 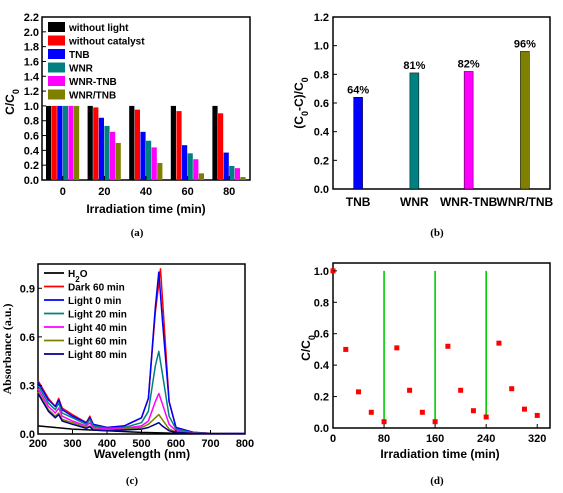 What do you see at coordinates (486, 439) in the screenshot?
I see `panel-d-x-tick-label: 240` at bounding box center [486, 439].